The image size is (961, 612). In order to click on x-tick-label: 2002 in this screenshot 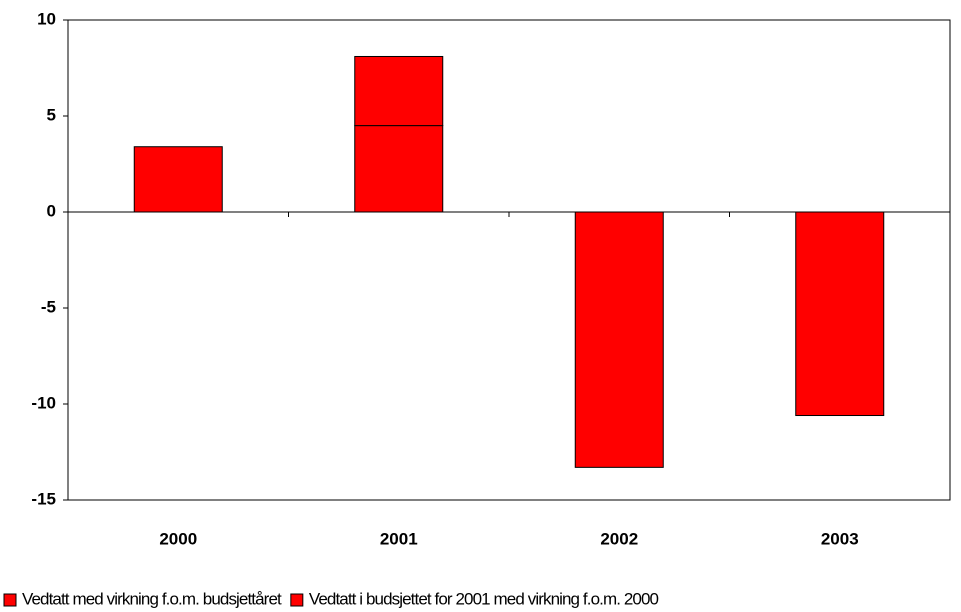, I will do `click(619, 538)`.